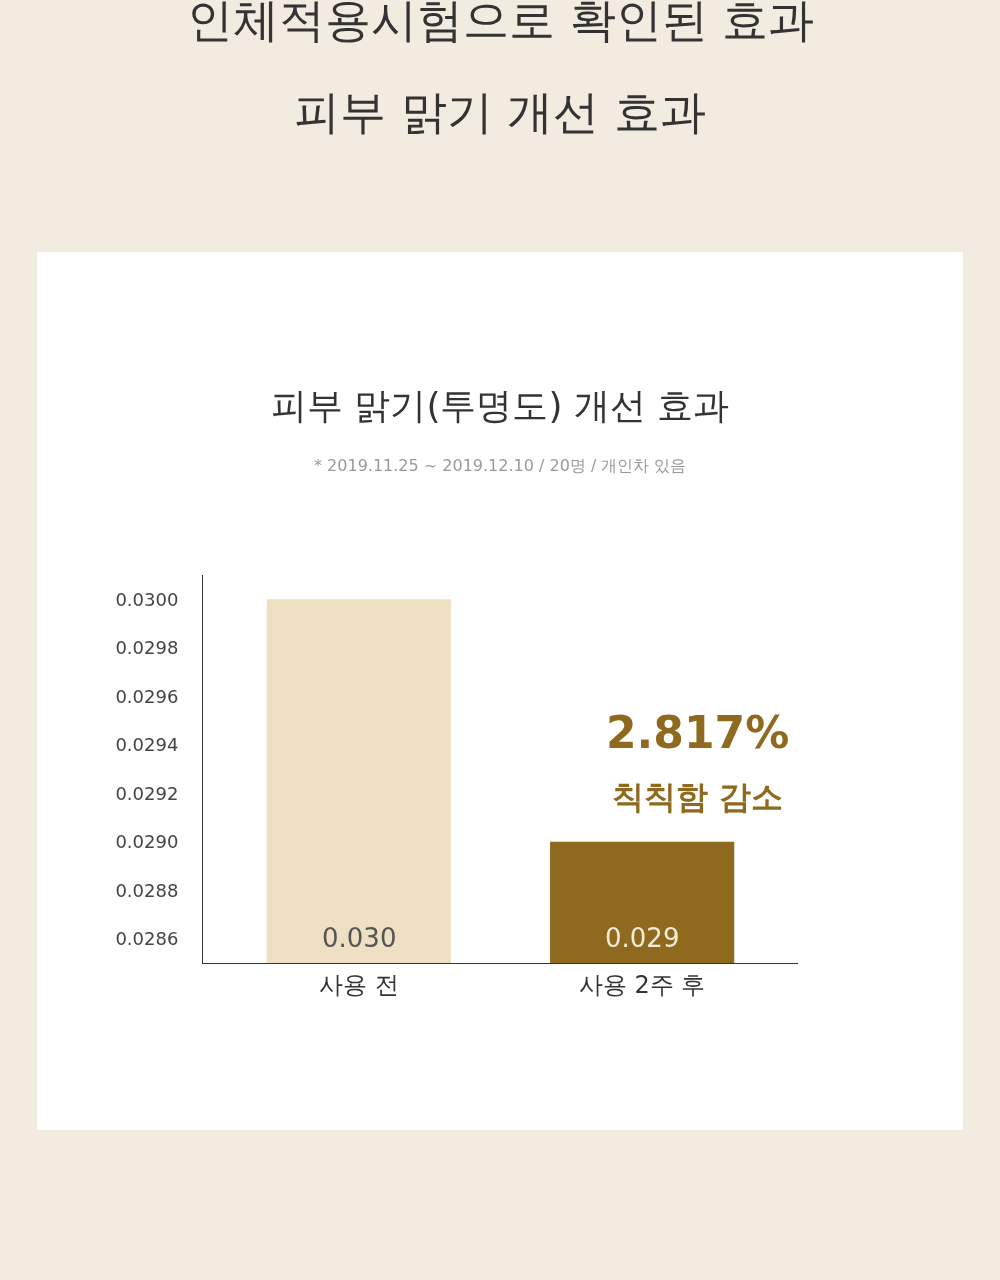  Describe the element at coordinates (147, 599) in the screenshot. I see `y-tick-label: 0.0300` at that location.